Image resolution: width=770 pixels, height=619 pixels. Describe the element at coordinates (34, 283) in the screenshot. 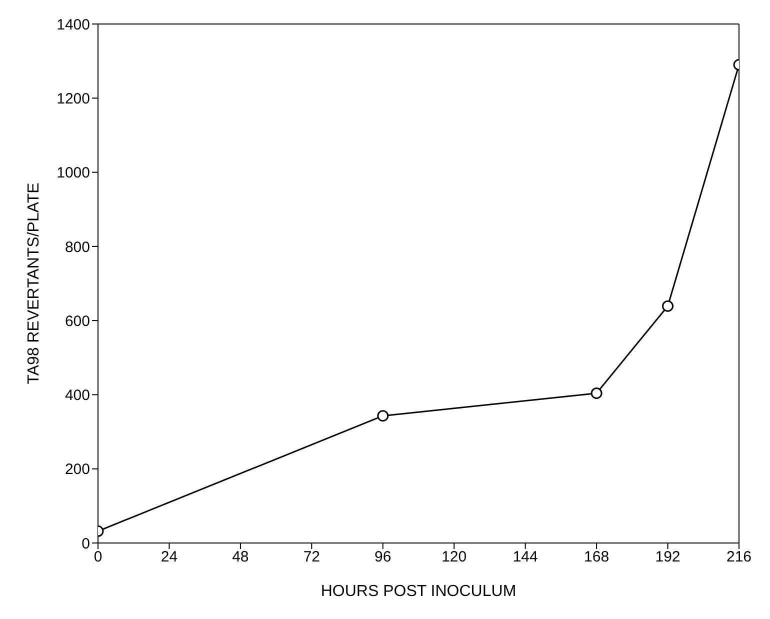

I see `y-axis-title: TA98 REVERTANTS/PLATE` at that location.